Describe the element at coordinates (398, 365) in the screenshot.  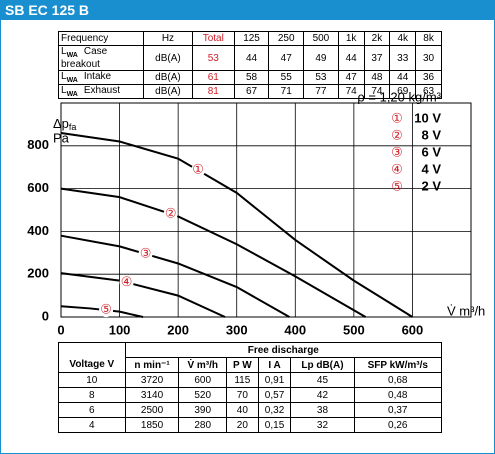
I see `column-header: SFP kW/m³/s` at that location.